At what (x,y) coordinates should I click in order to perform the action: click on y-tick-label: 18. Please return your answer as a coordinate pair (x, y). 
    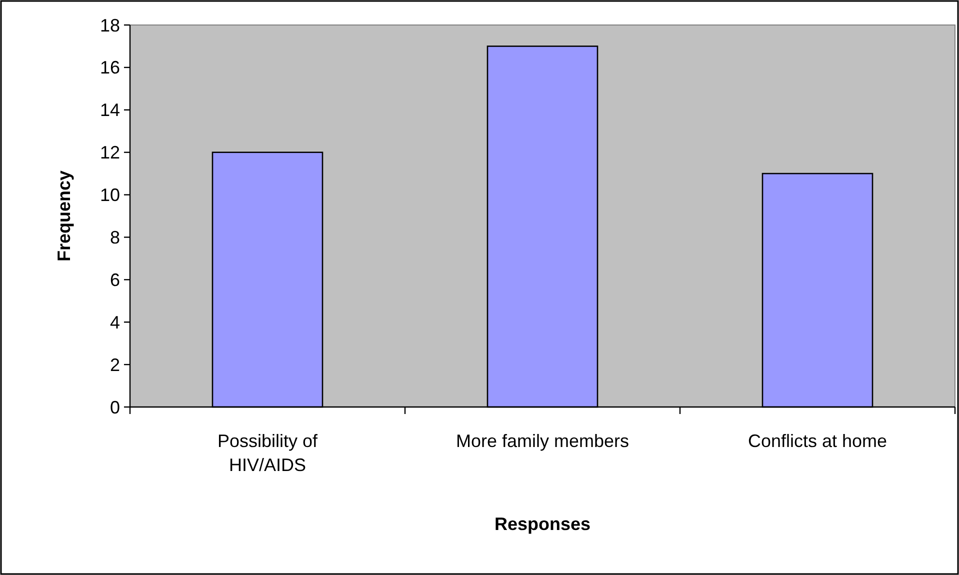
    Looking at the image, I should click on (110, 25).